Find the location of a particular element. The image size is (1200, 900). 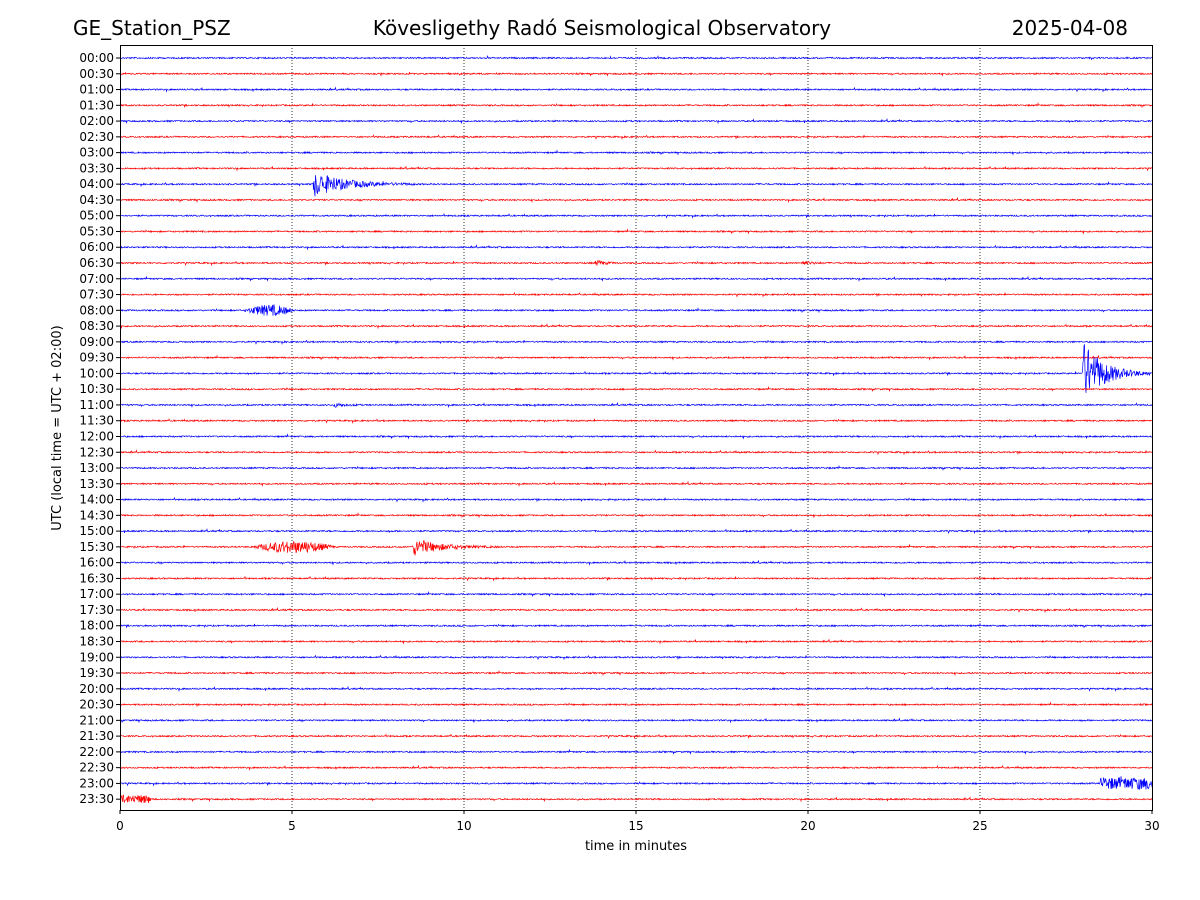

y-axis-label: UTC (local time = UTC + 02:00) is located at coordinates (57, 427).